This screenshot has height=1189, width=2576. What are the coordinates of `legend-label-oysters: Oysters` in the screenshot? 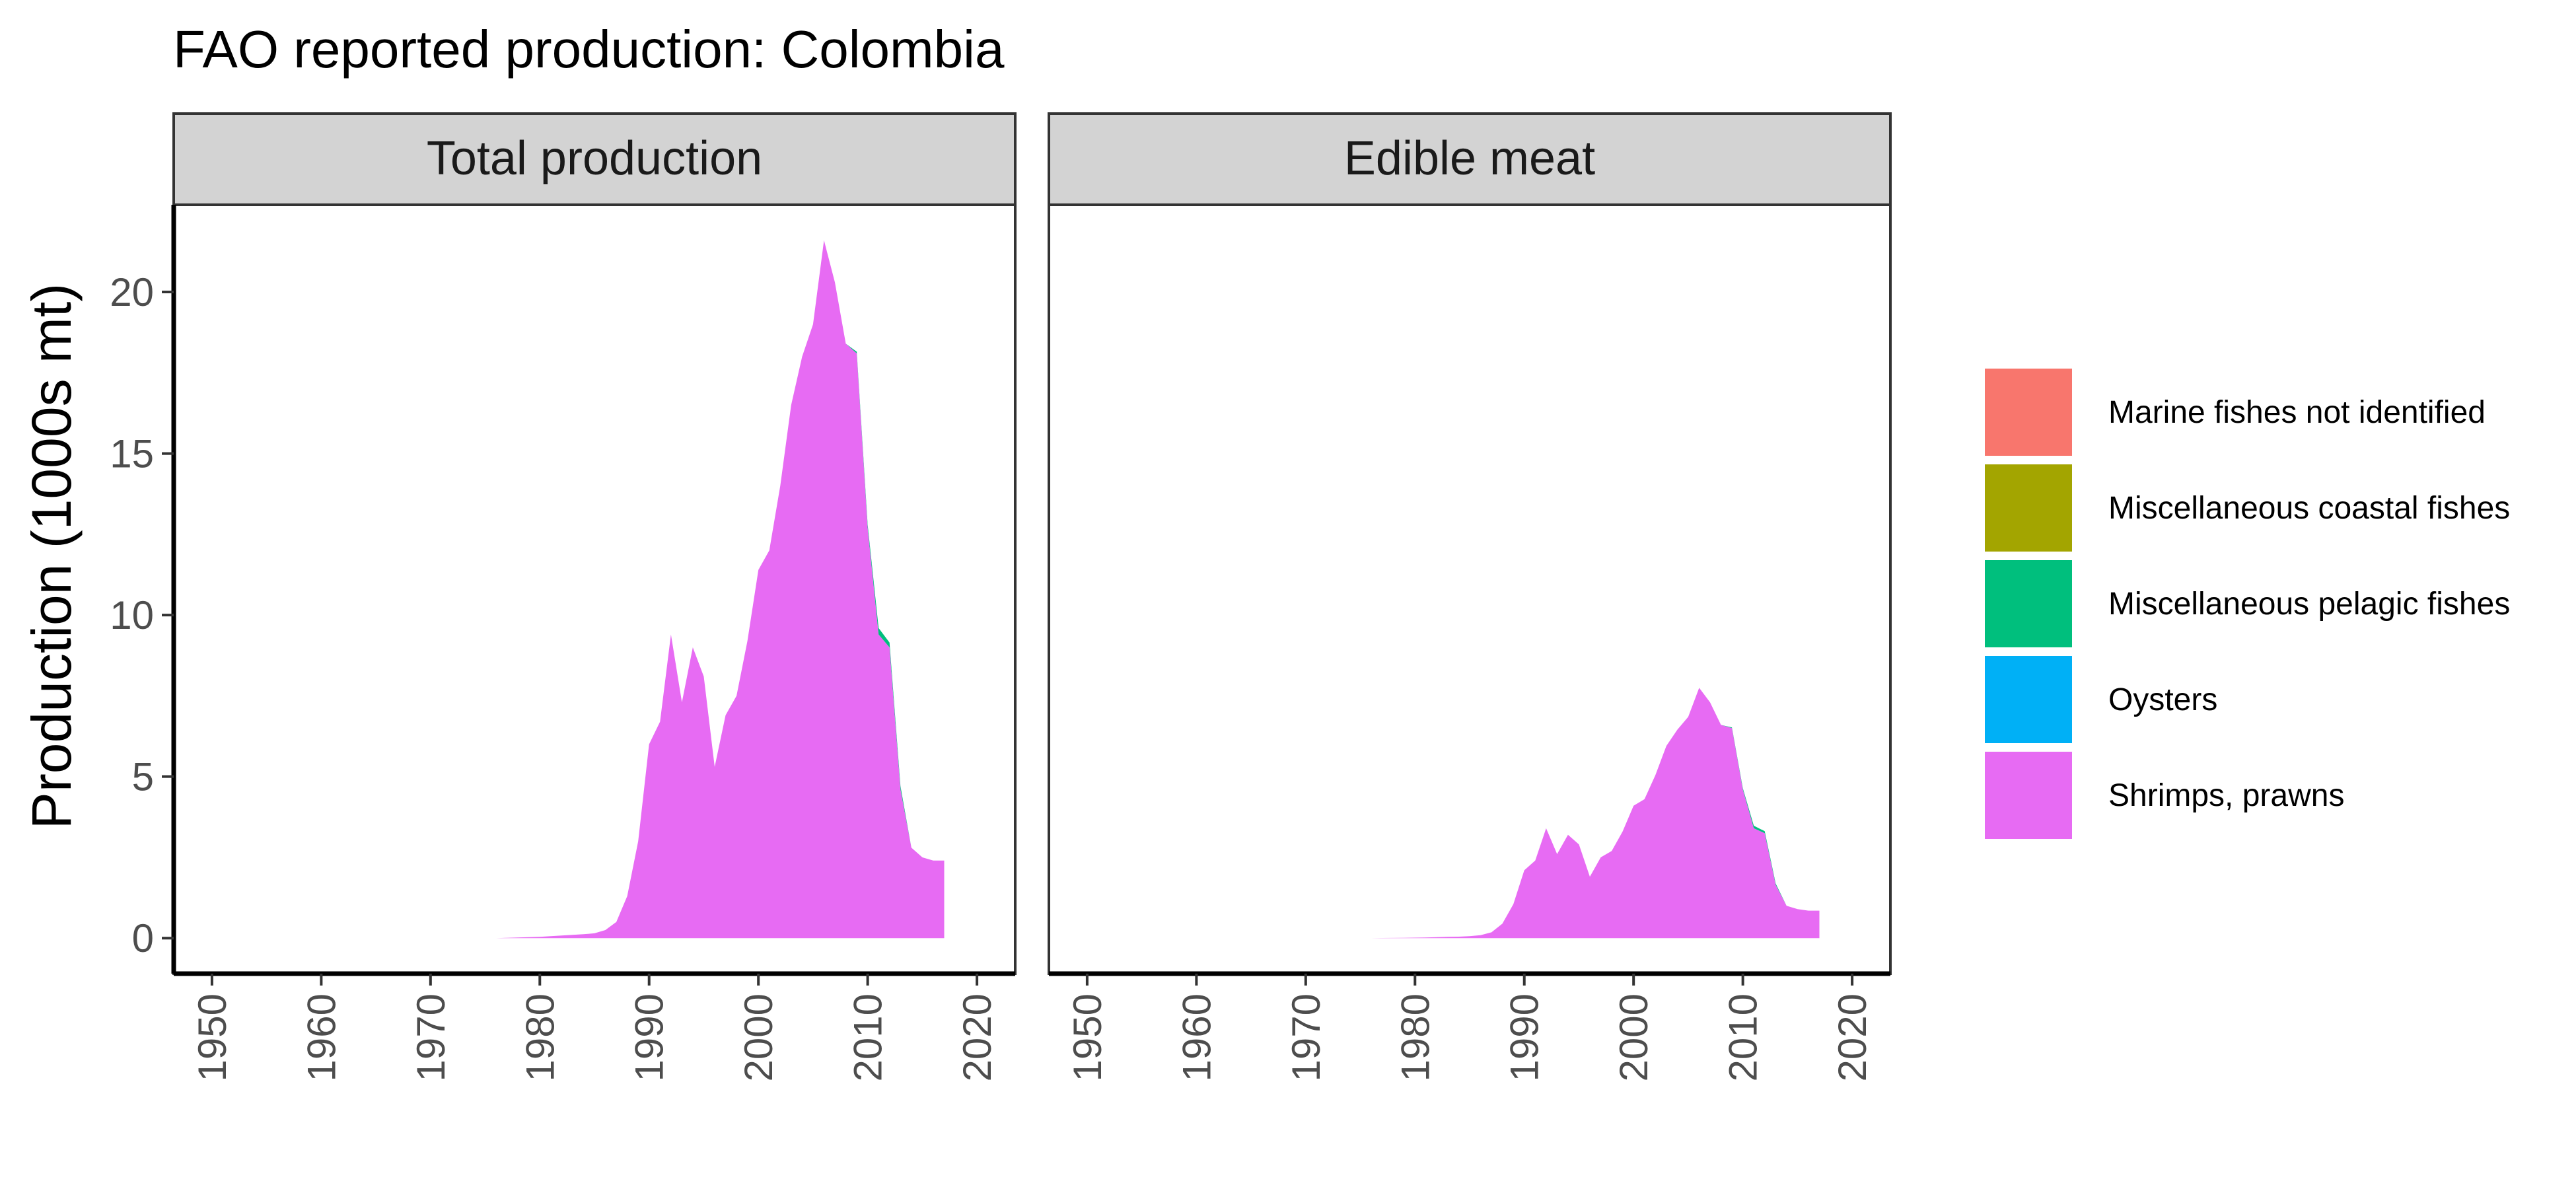 It's located at (2163, 699).